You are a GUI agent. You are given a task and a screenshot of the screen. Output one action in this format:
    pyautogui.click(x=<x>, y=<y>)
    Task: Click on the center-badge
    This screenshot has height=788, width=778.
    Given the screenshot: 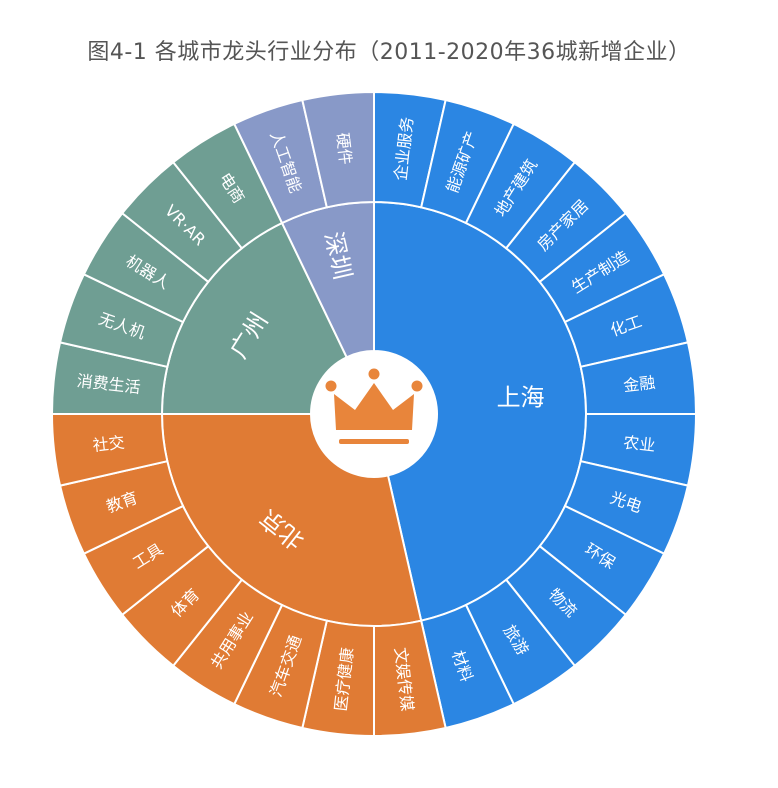 What is the action you would take?
    pyautogui.click(x=374, y=414)
    